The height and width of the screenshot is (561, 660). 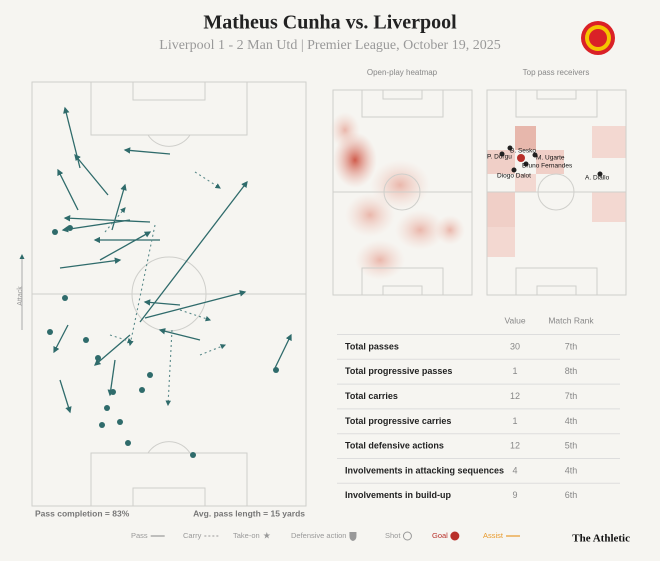 What do you see at coordinates (398, 371) in the screenshot?
I see `row-label: Total progressive passes` at bounding box center [398, 371].